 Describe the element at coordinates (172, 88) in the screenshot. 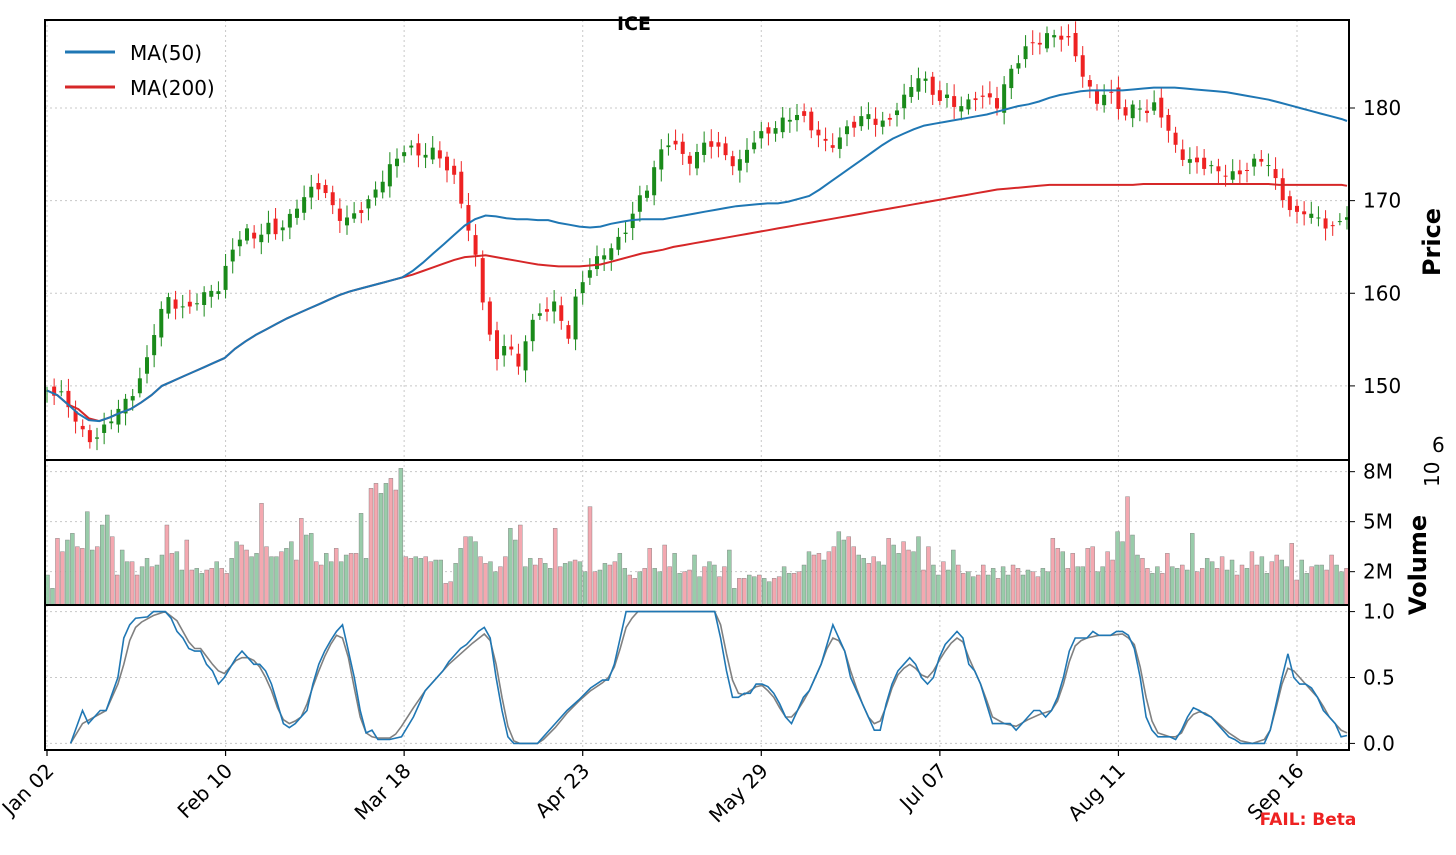

I see `legend-ma200-label: MA(200)` at that location.